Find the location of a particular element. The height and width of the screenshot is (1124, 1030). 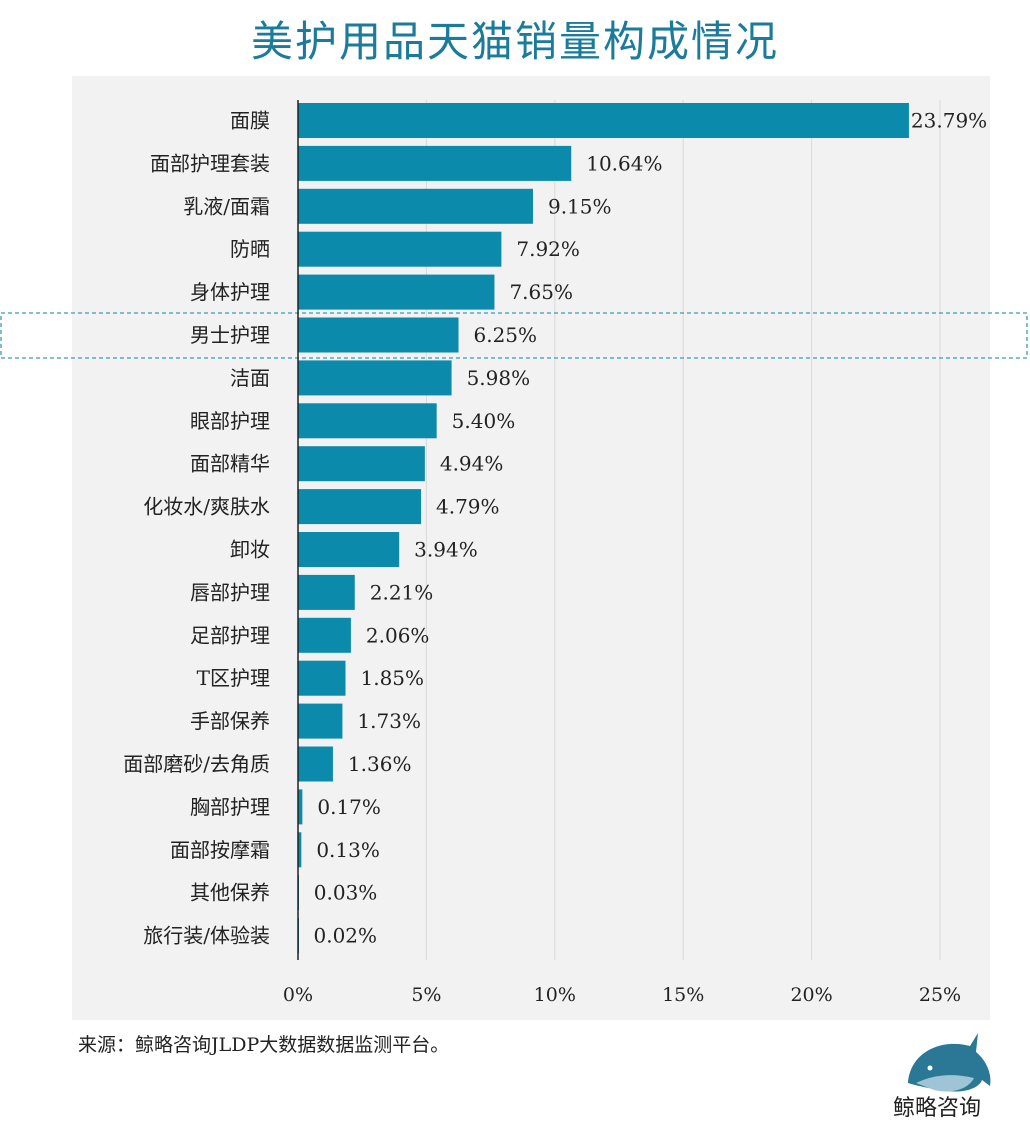

data-label: 4.79% is located at coordinates (468, 507).